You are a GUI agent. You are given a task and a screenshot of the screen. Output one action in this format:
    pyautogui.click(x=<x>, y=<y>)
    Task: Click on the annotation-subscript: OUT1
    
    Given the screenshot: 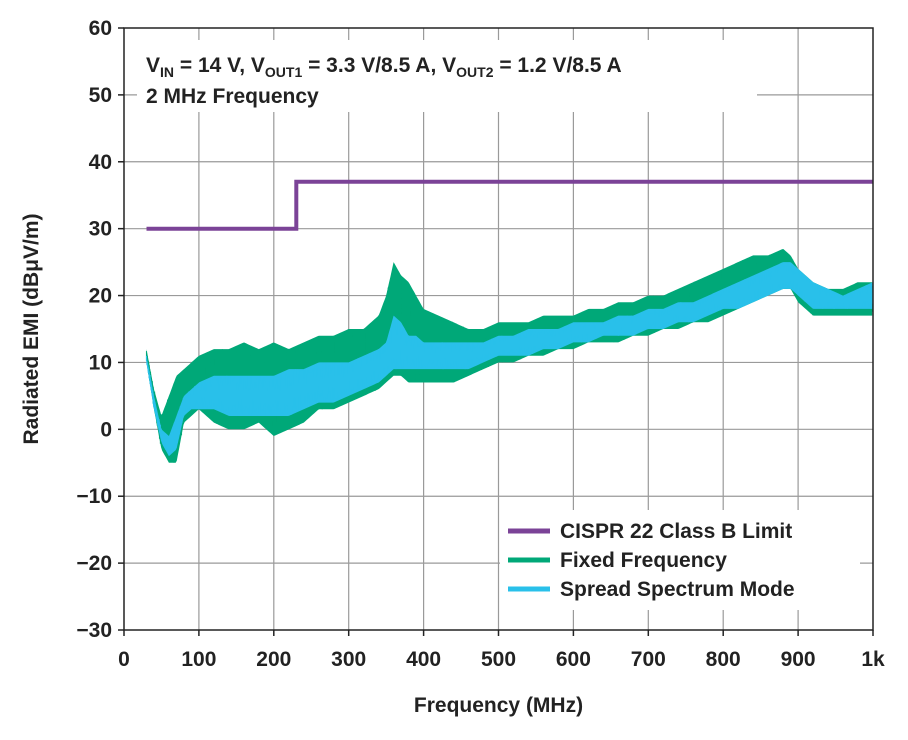 What is the action you would take?
    pyautogui.click(x=284, y=72)
    